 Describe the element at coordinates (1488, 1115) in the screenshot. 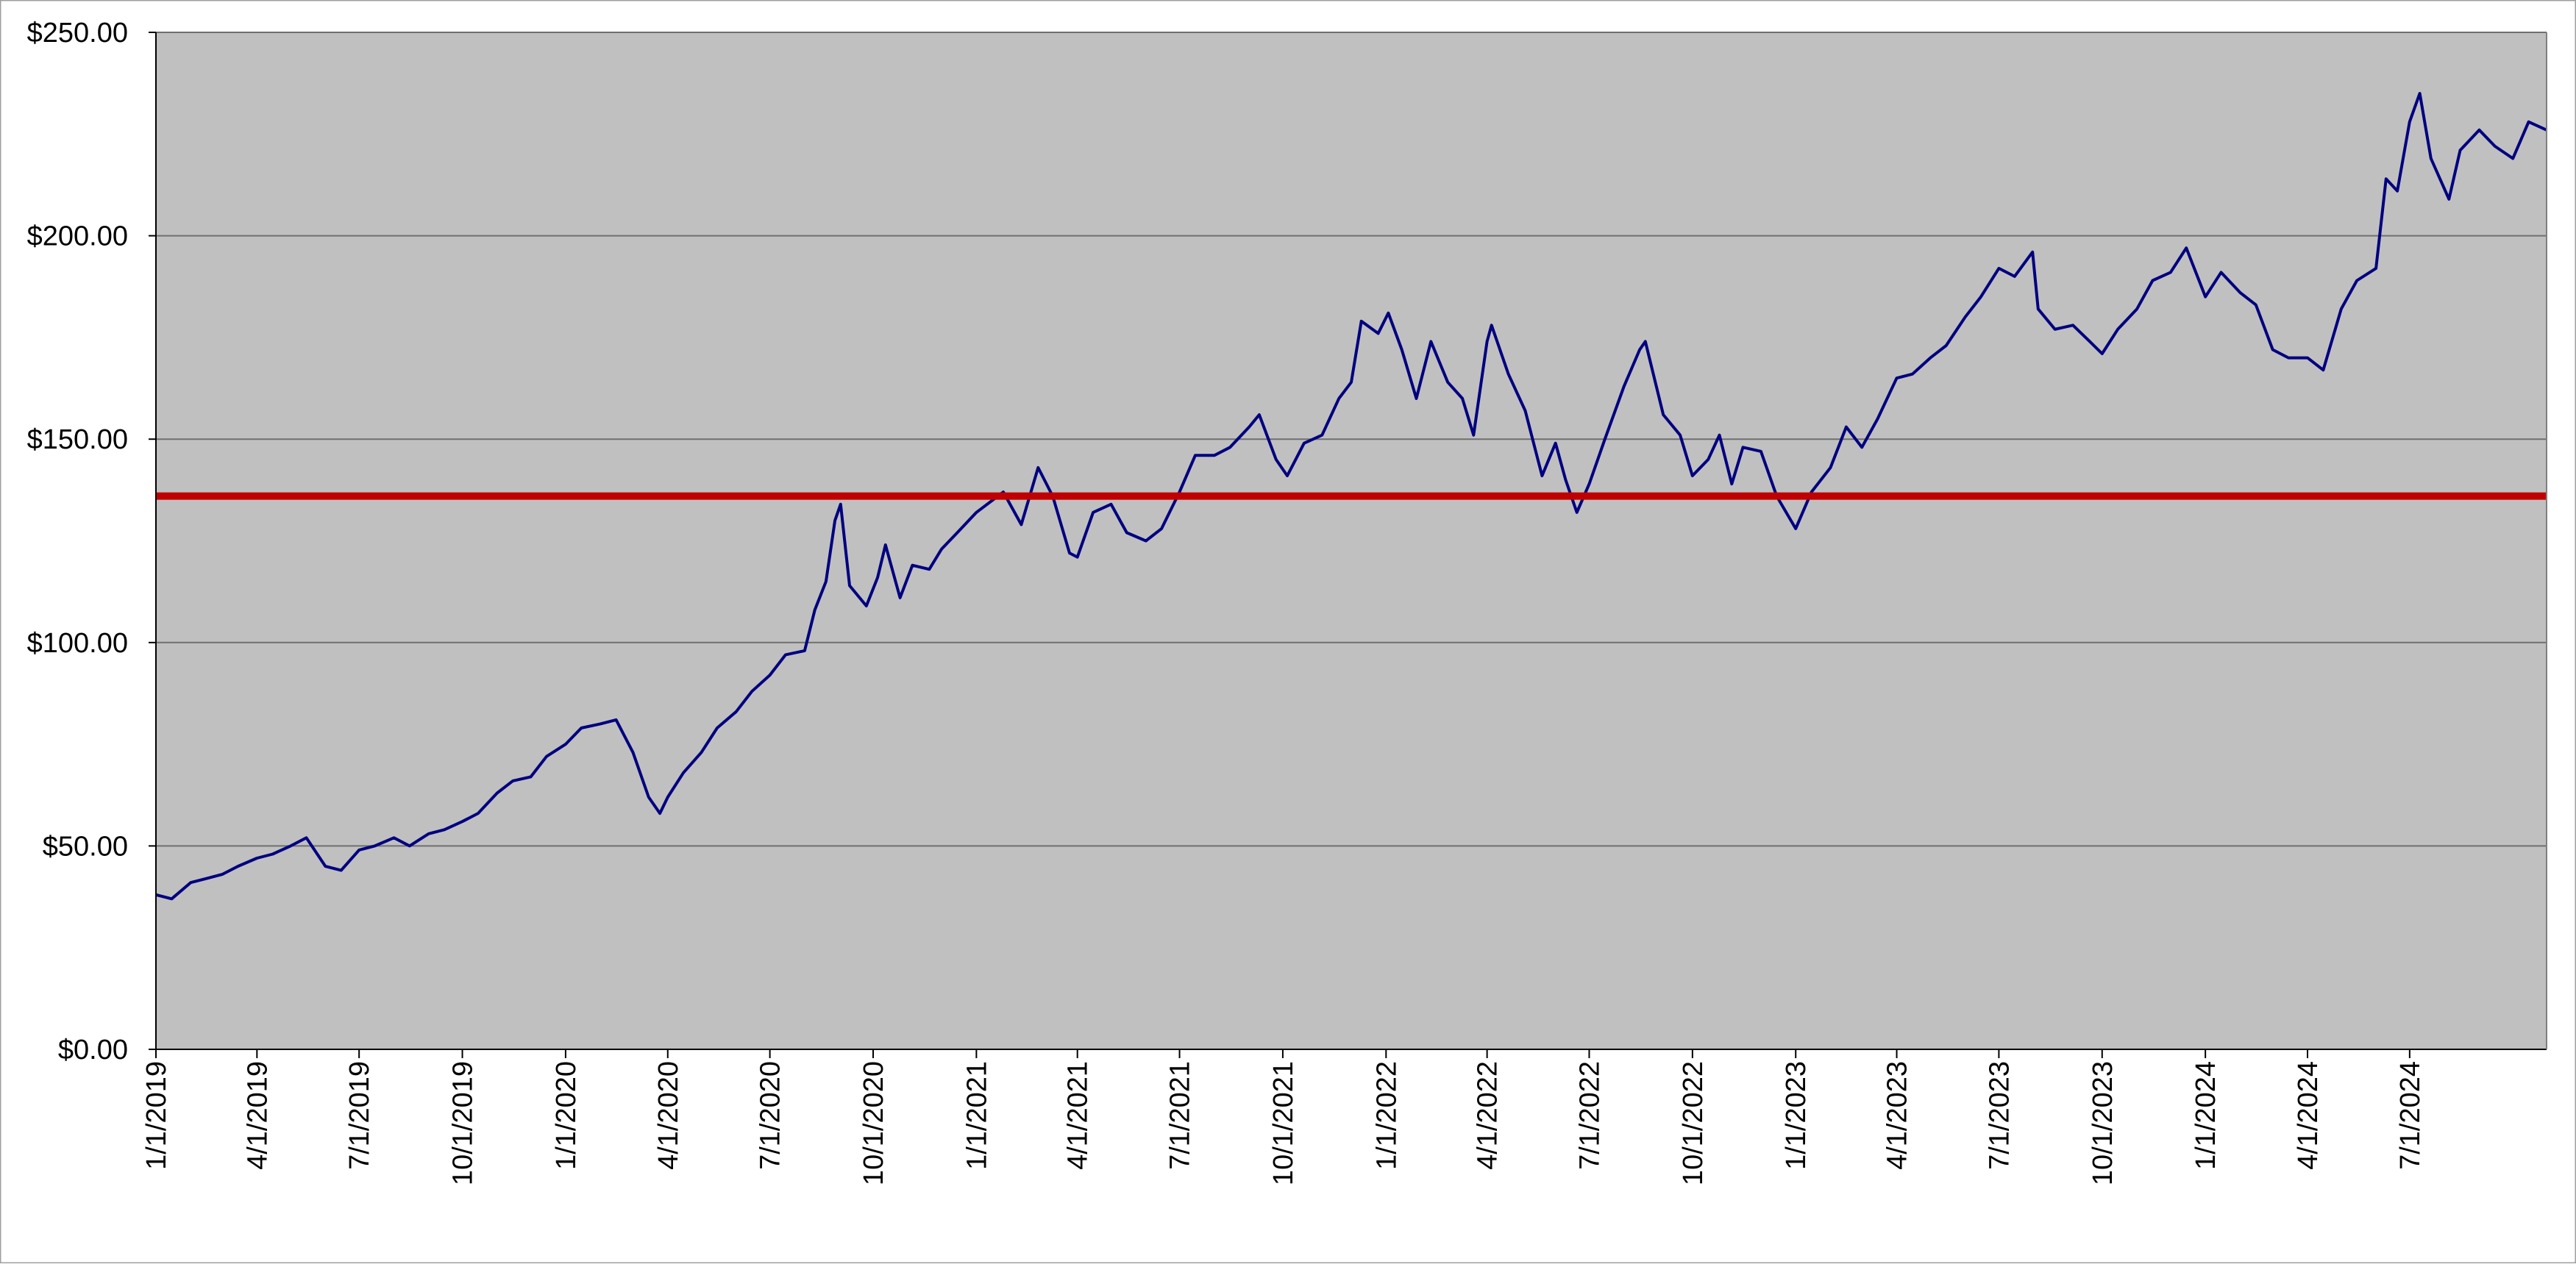

I see `x-tick-label-13: 4/1/2022` at that location.